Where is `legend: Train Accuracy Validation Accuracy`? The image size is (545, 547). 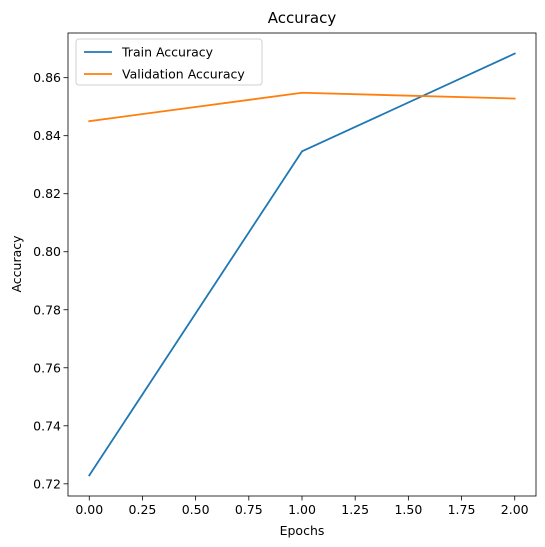 legend: Train Accuracy Validation Accuracy is located at coordinates (169, 62).